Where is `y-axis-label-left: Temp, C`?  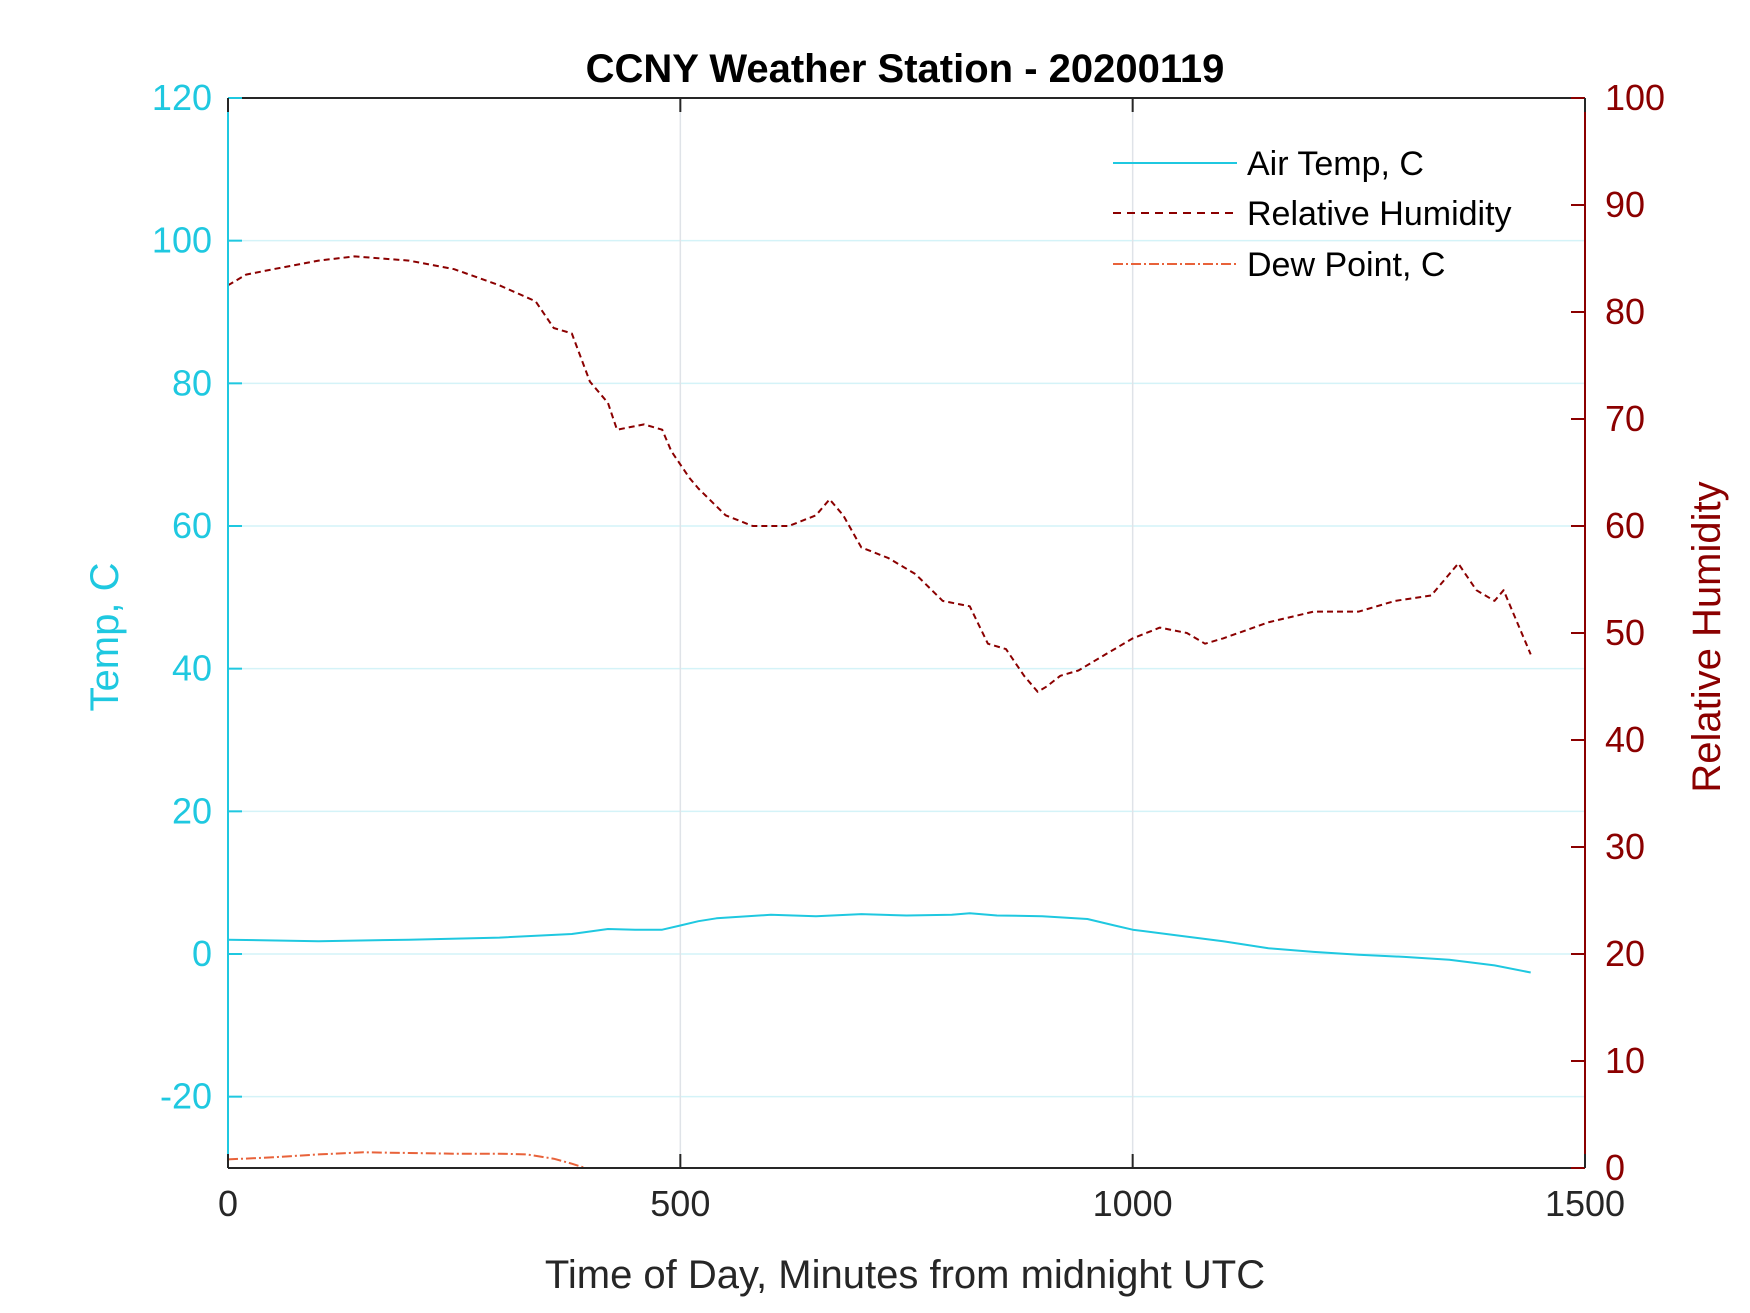 y-axis-label-left: Temp, C is located at coordinates (105, 637).